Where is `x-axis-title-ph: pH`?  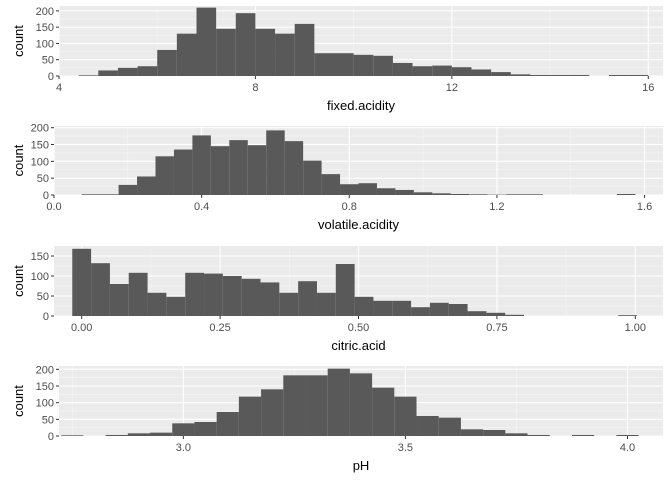
x-axis-title-ph: pH is located at coordinates (361, 465).